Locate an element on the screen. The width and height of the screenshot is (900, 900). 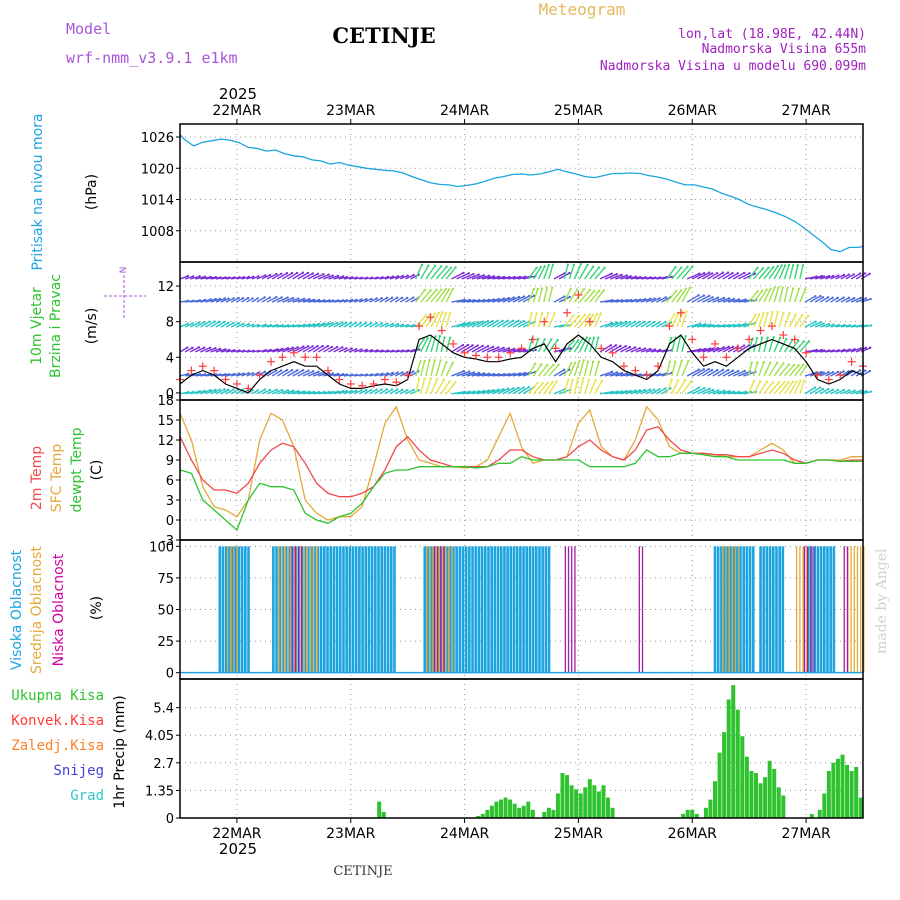
x-label-bottom: 27MAR is located at coordinates (805, 834).